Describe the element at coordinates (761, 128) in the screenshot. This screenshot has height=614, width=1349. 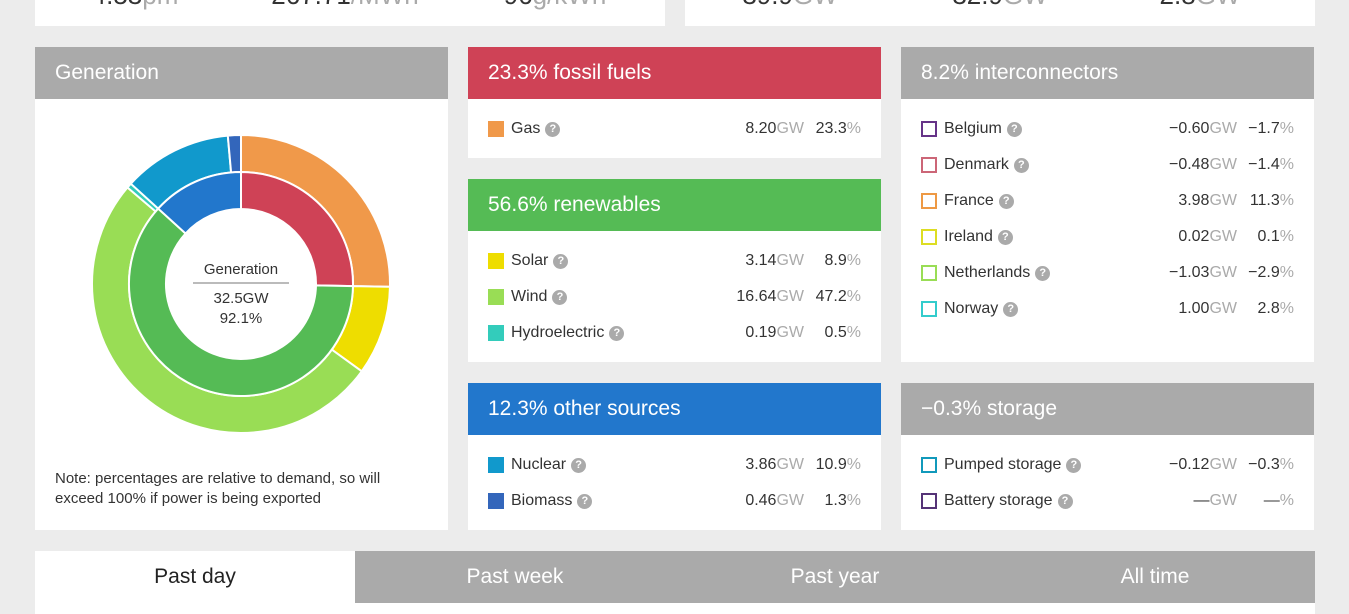
I see `power-value: 8.20` at that location.